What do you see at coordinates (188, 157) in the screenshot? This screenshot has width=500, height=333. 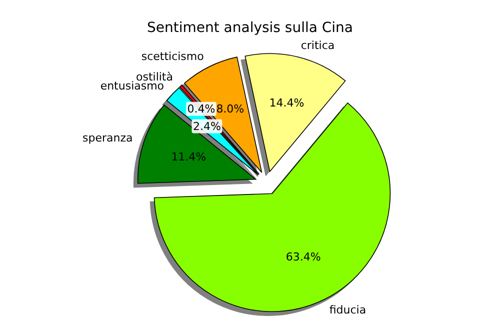 I see `data-label: 11.4%` at bounding box center [188, 157].